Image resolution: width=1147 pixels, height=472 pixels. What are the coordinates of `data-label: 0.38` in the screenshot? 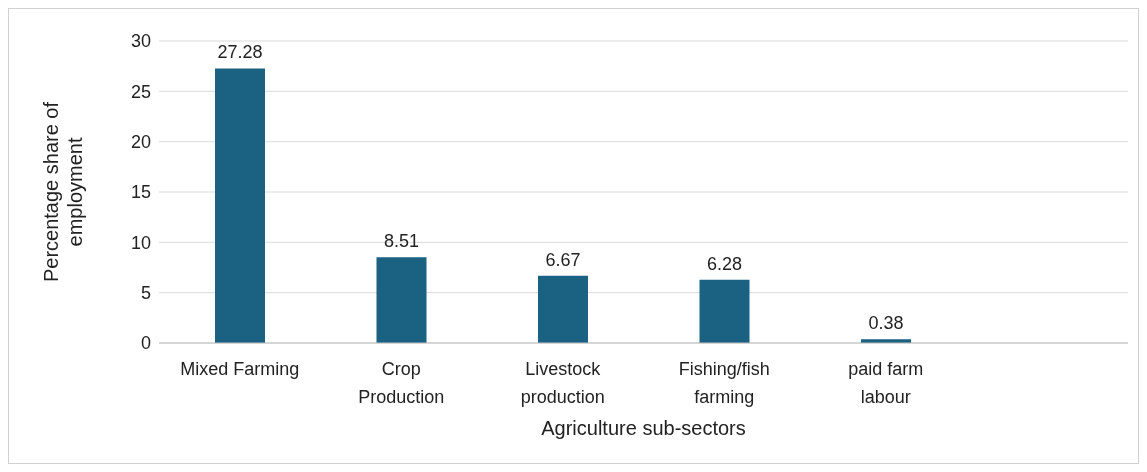 It's located at (886, 323).